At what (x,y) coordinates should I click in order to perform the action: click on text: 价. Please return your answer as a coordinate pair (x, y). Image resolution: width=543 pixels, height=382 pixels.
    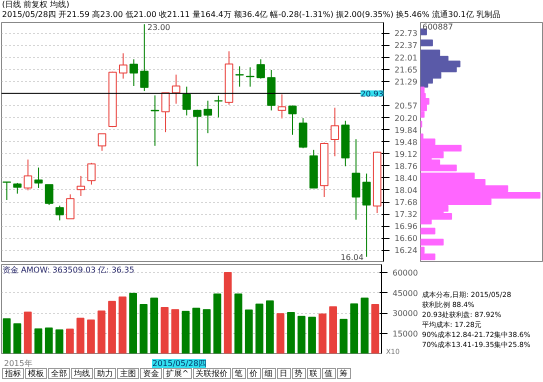
    Looking at the image, I should click on (253, 373).